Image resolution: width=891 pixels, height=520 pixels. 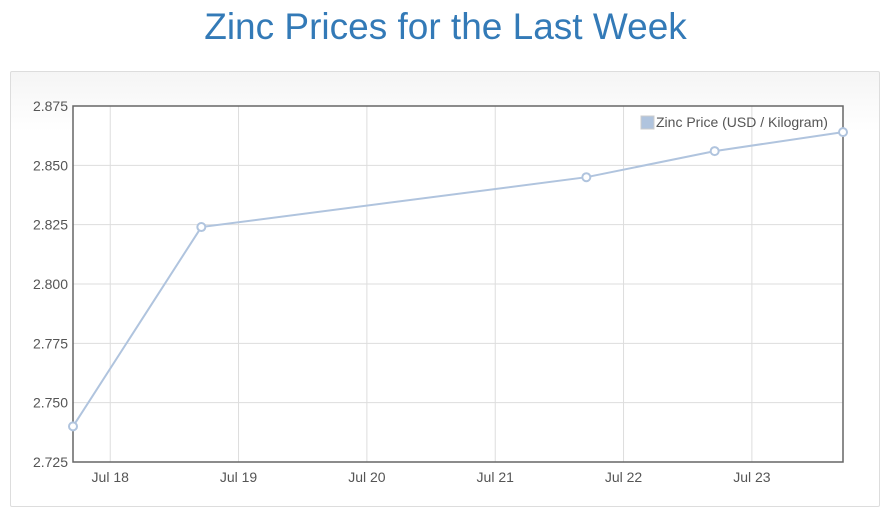 I want to click on y-tick-label: 2.825, so click(x=50, y=225).